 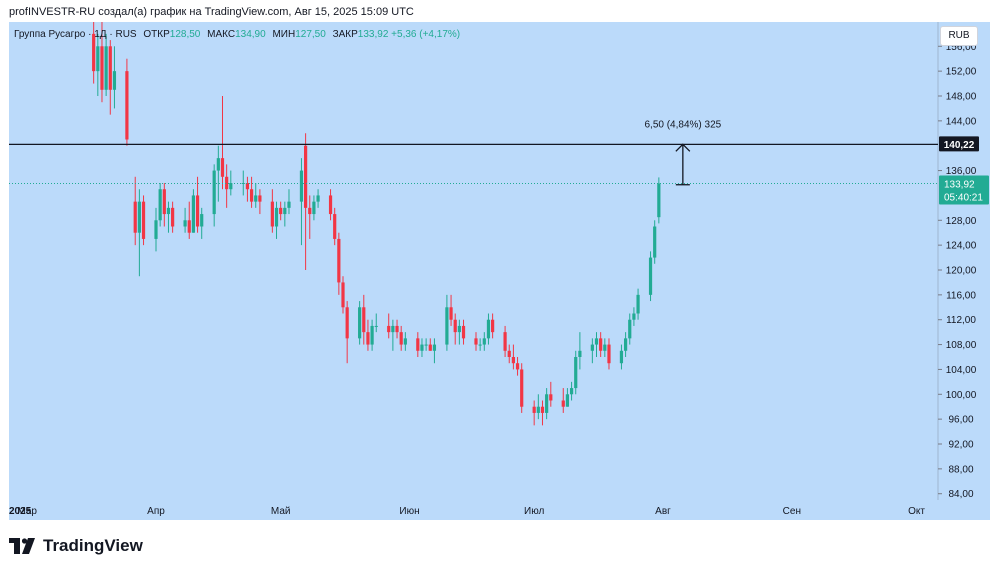 I want to click on tradingview-logo: TradingView, so click(x=76, y=546).